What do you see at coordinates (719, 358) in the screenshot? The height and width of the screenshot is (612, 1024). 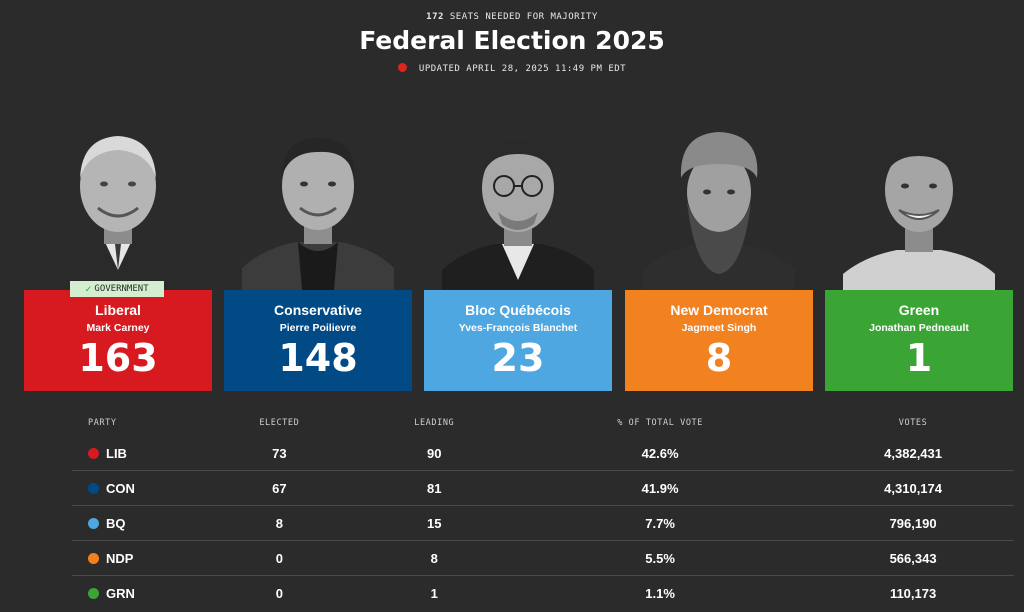 I see `seat-count: 8` at bounding box center [719, 358].